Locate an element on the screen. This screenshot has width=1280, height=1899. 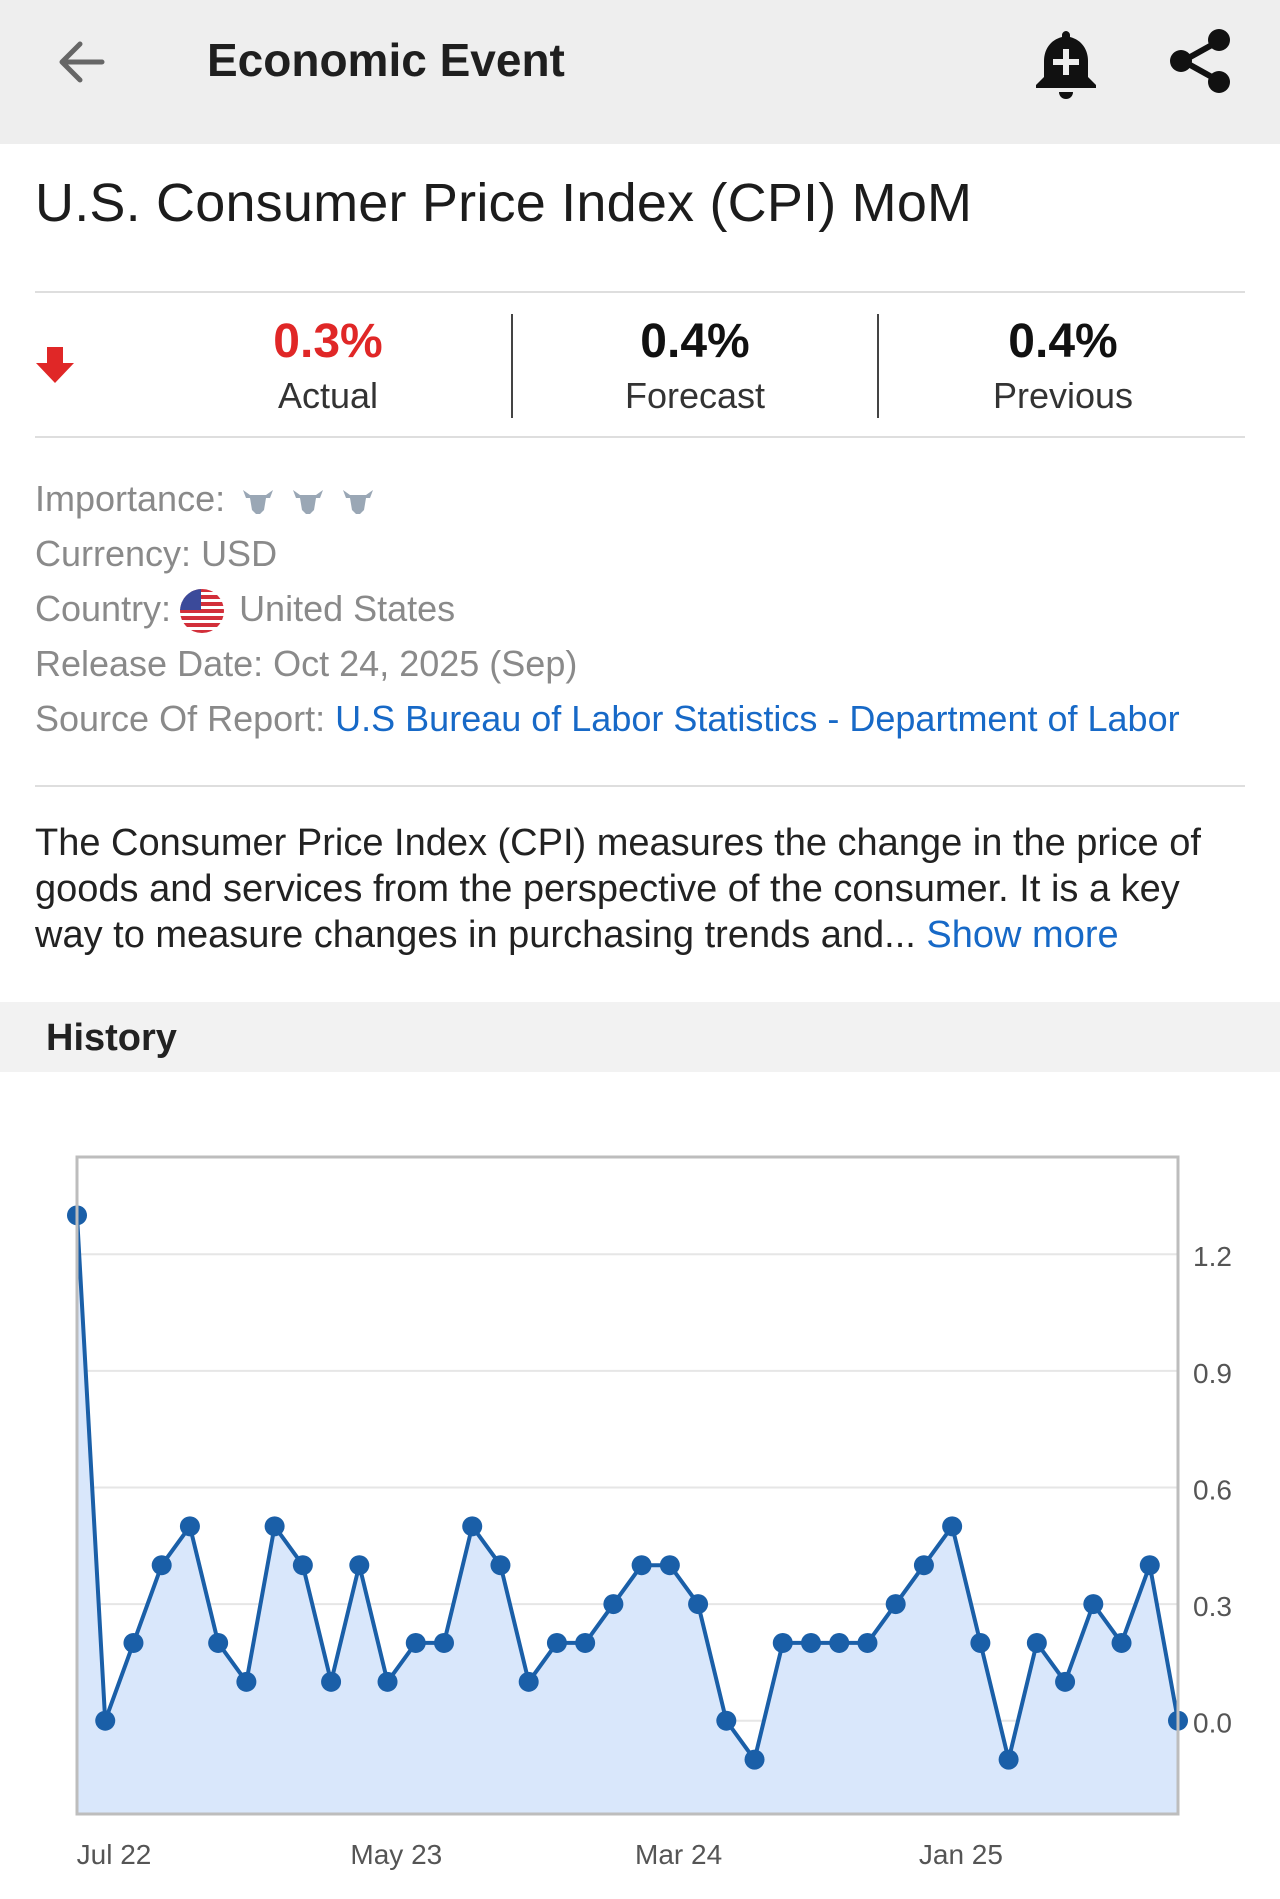
importance-row: Importance: is located at coordinates (205, 499).